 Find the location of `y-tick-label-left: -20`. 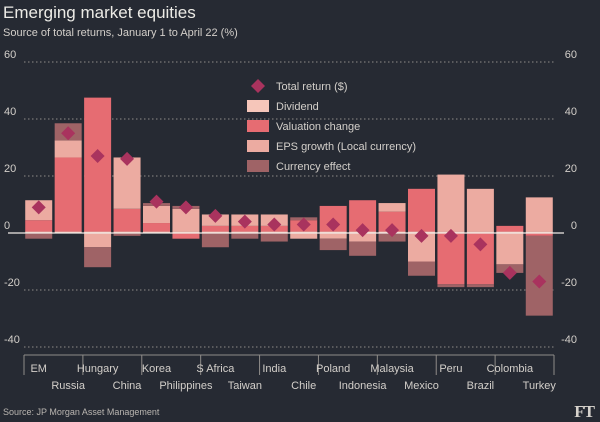

y-tick-label-left: -20 is located at coordinates (12, 283).